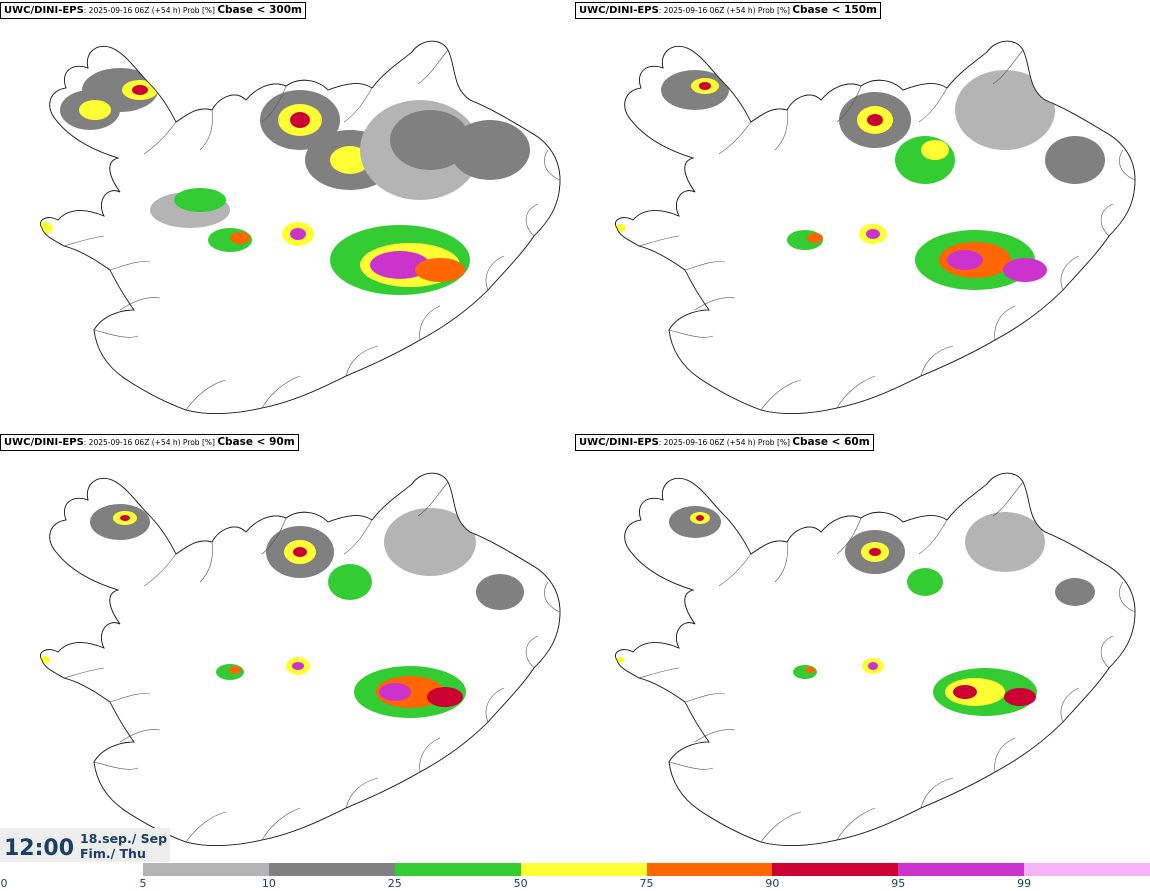 Image resolution: width=1150 pixels, height=891 pixels. What do you see at coordinates (113, 853) in the screenshot?
I see `day-line: Fim./ Thu` at bounding box center [113, 853].